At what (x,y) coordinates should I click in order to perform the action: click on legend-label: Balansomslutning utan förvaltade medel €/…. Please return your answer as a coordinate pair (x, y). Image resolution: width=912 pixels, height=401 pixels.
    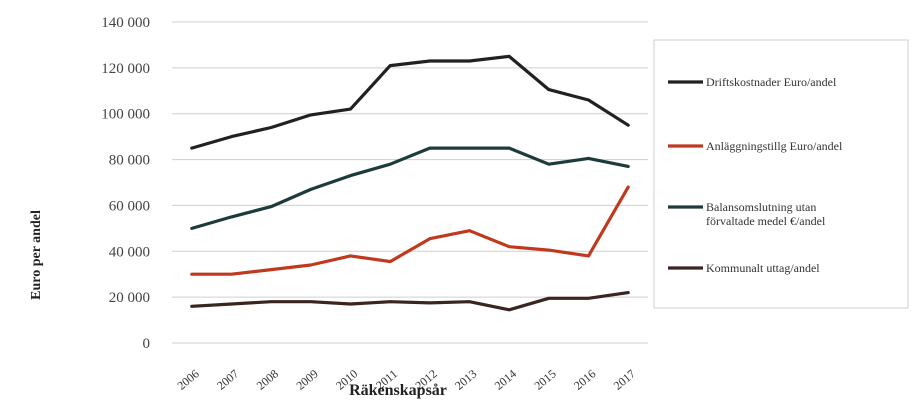
    Looking at the image, I should click on (766, 214).